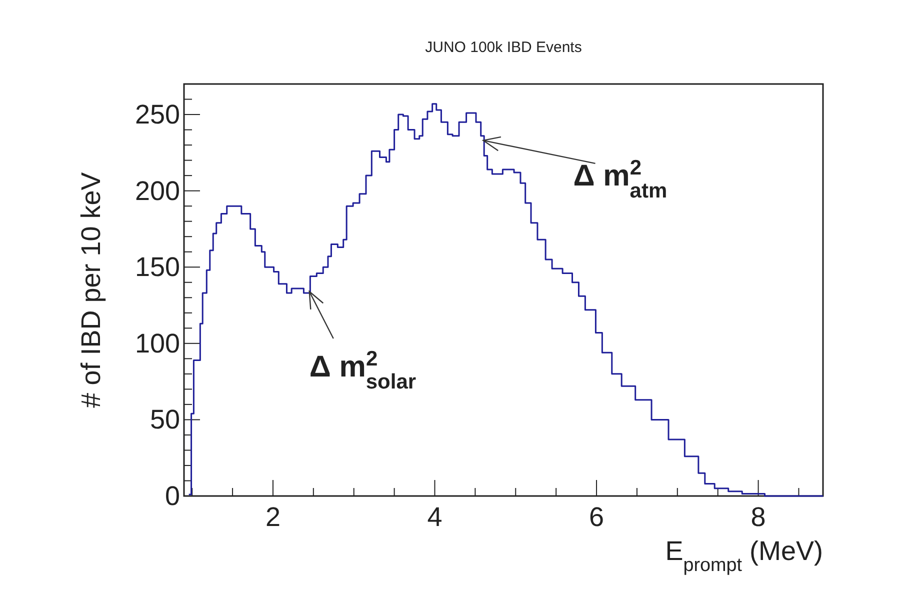 The width and height of the screenshot is (910, 596). Describe the element at coordinates (157, 191) in the screenshot. I see `y-tick-label: 200` at that location.